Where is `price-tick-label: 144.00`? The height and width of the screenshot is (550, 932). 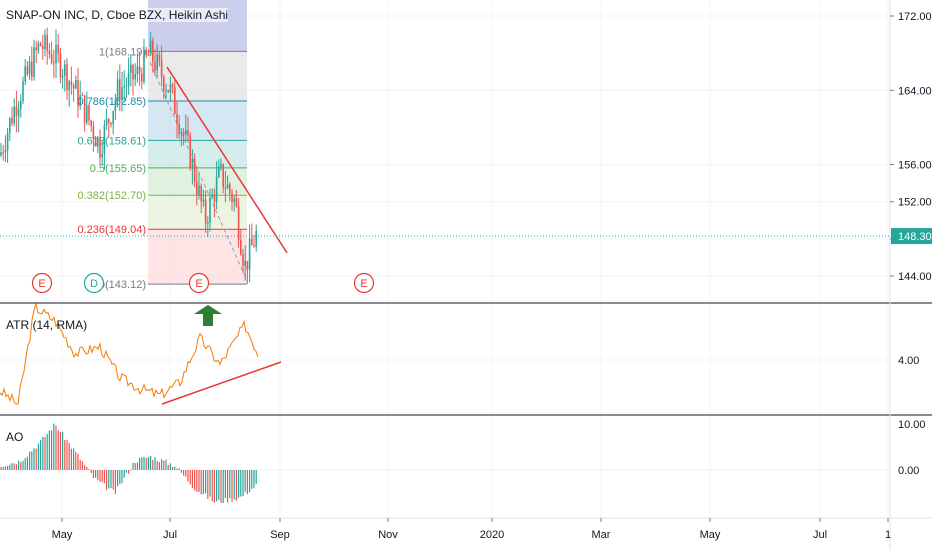 price-tick-label: 144.00 is located at coordinates (915, 277).